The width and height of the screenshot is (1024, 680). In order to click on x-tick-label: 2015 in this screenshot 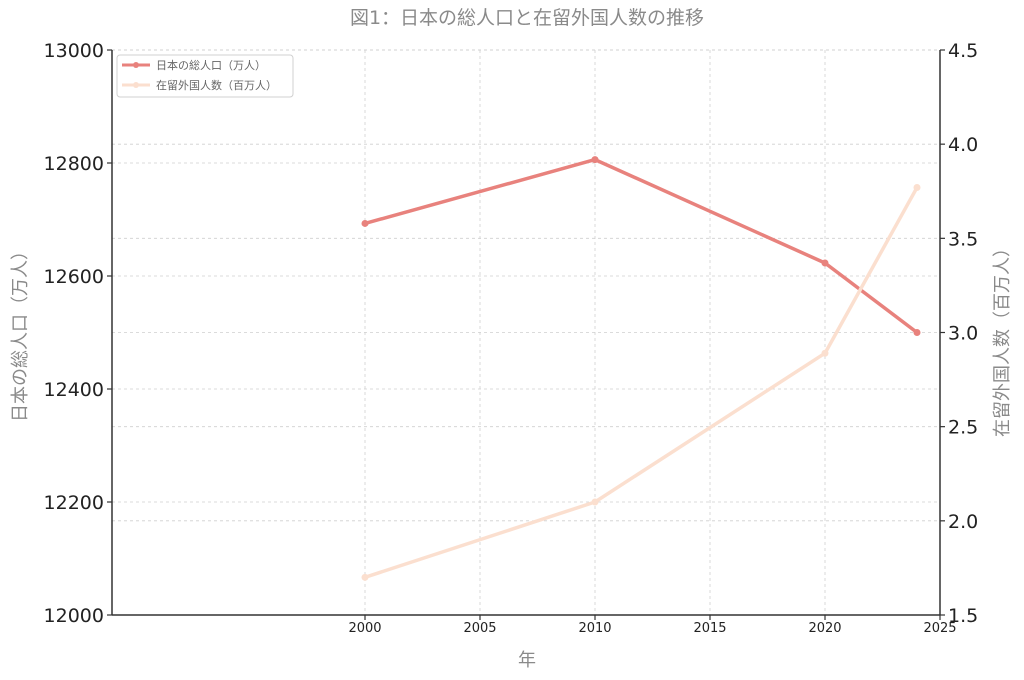, I will do `click(709, 628)`.